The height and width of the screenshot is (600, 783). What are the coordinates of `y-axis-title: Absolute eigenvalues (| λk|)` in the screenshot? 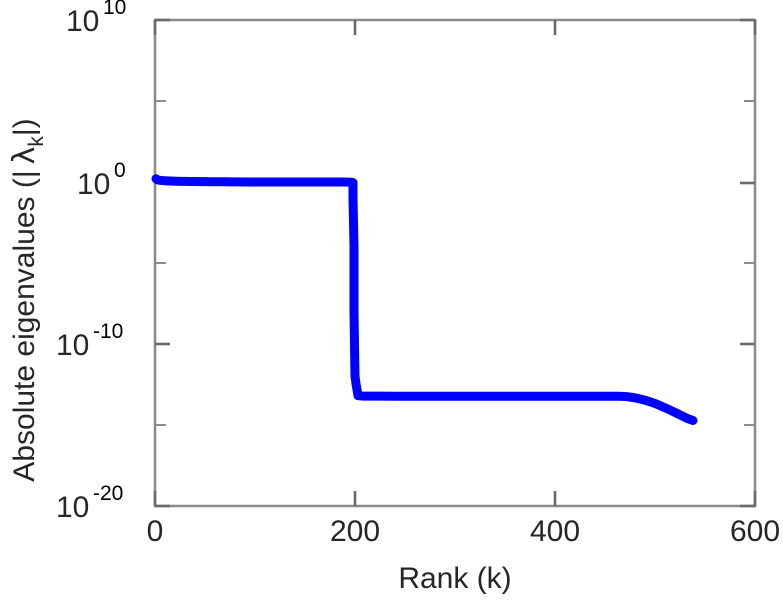 It's located at (27, 299).